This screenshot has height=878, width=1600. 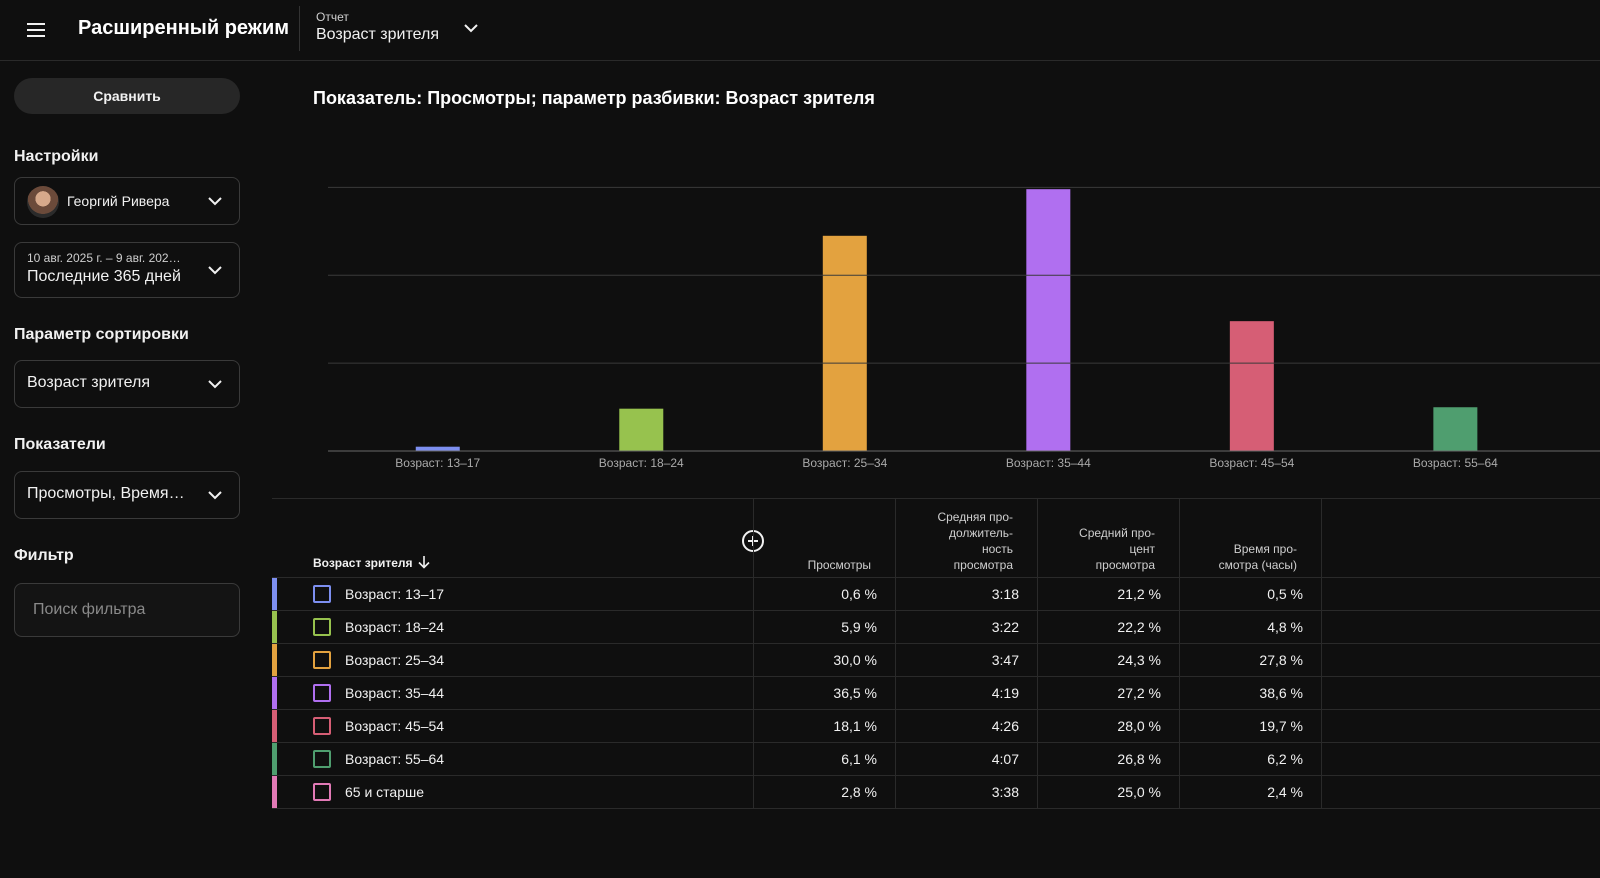 What do you see at coordinates (1005, 792) in the screenshot?
I see `avg-duration-cell: 3:38` at bounding box center [1005, 792].